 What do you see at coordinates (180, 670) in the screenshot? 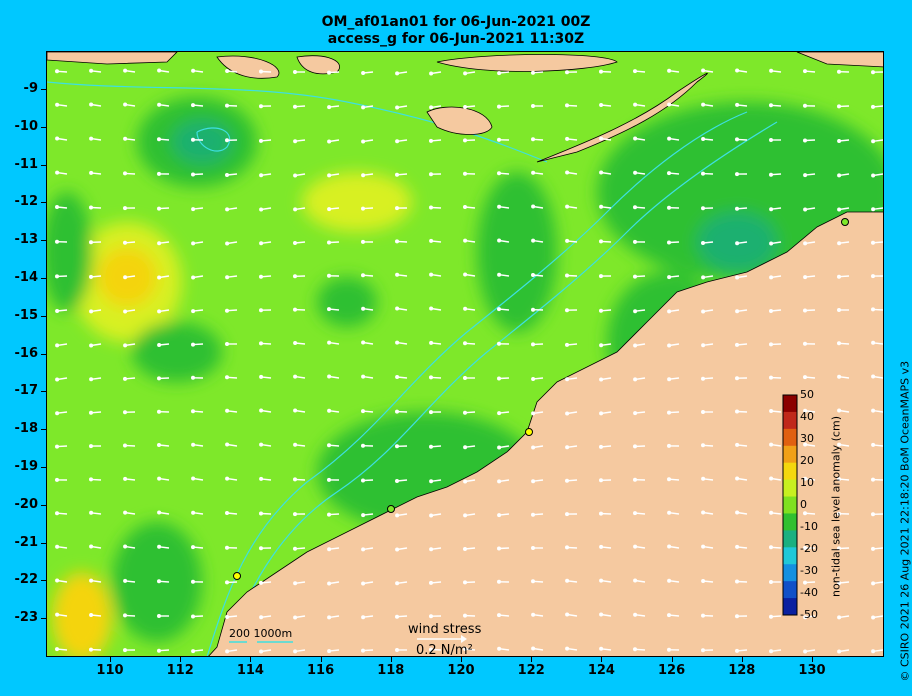
I see `x-tick-label: 112` at bounding box center [180, 670].